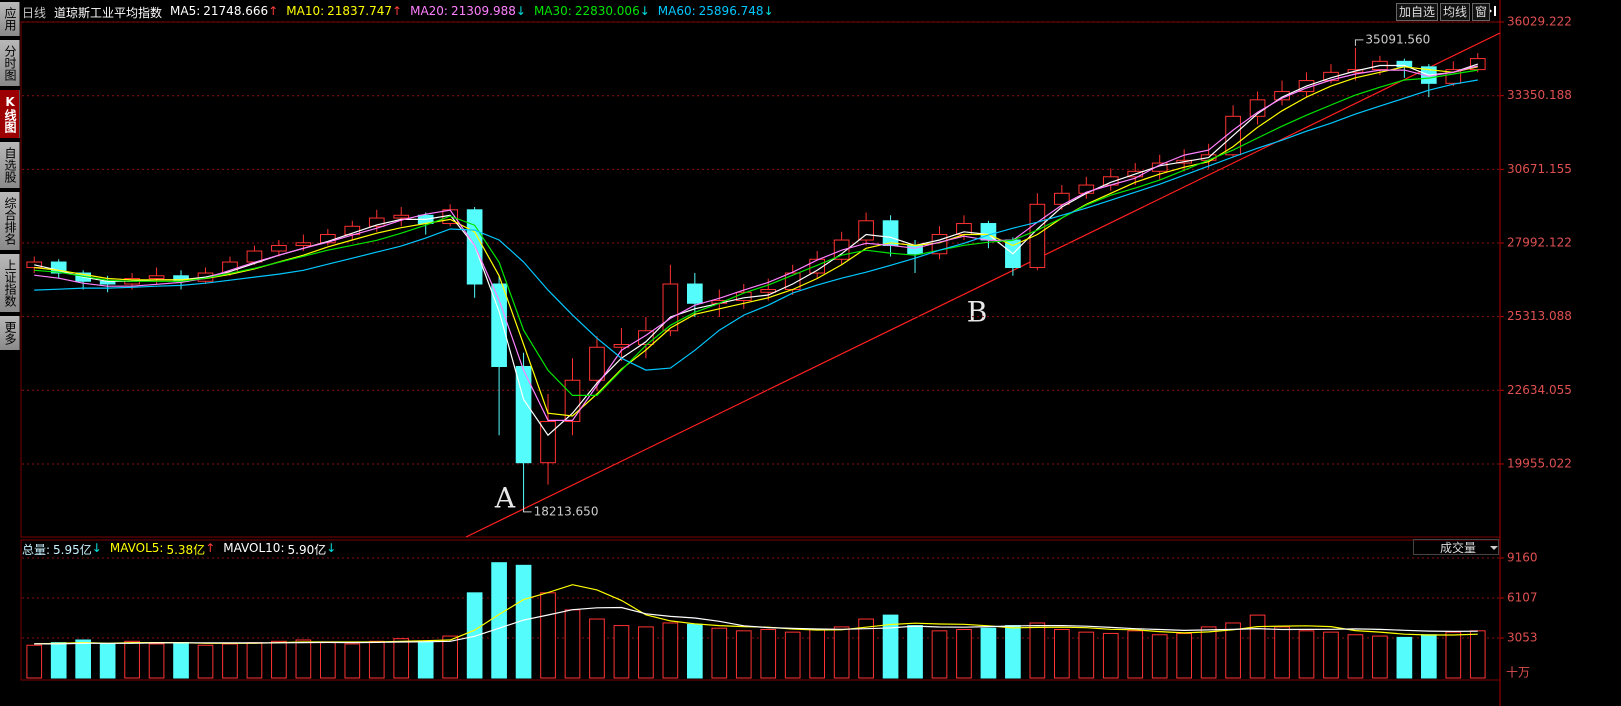 The height and width of the screenshot is (706, 1621). I want to click on legend-label: MAVOL10:, so click(254, 548).